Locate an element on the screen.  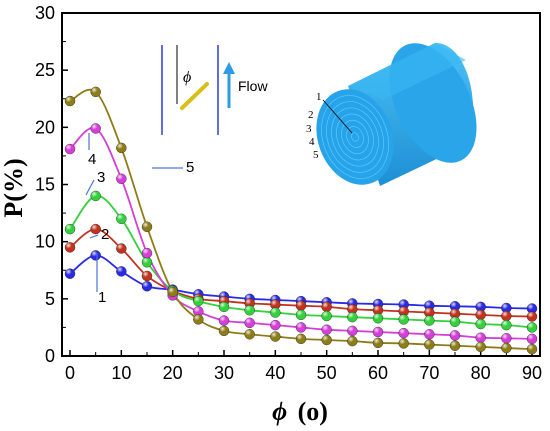
cylinder-label-4: 4 is located at coordinates (312, 142).